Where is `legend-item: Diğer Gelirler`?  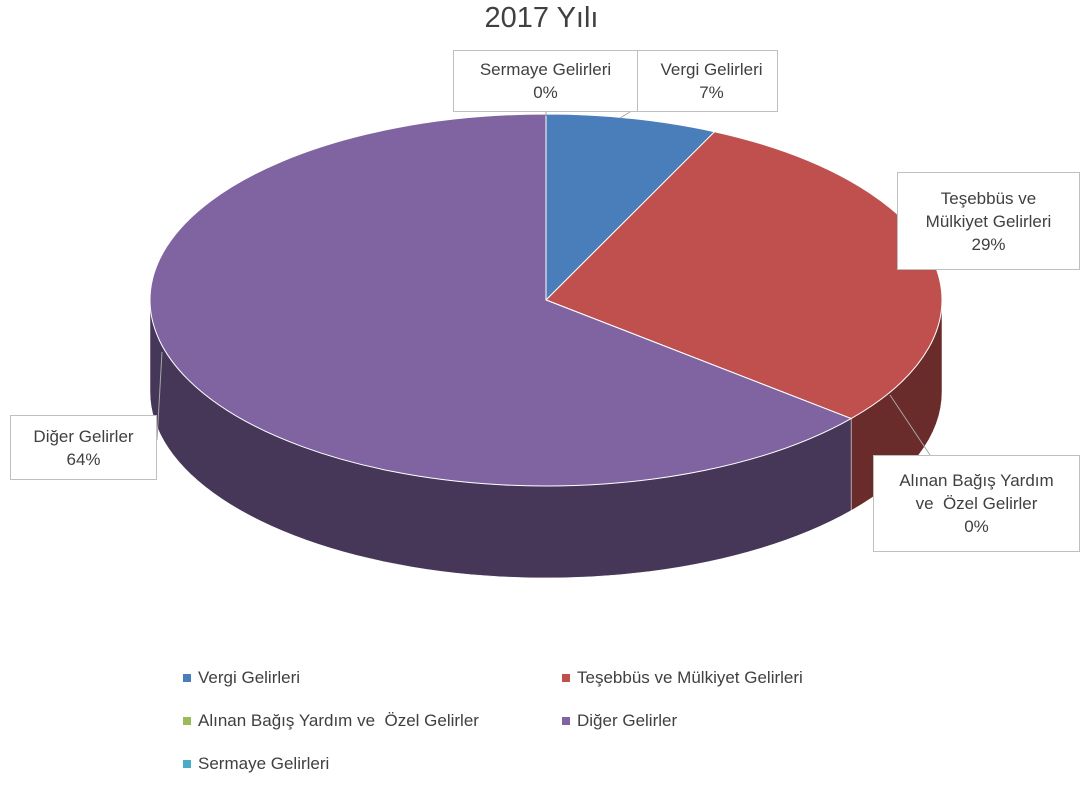 legend-item: Diğer Gelirler is located at coordinates (732, 721).